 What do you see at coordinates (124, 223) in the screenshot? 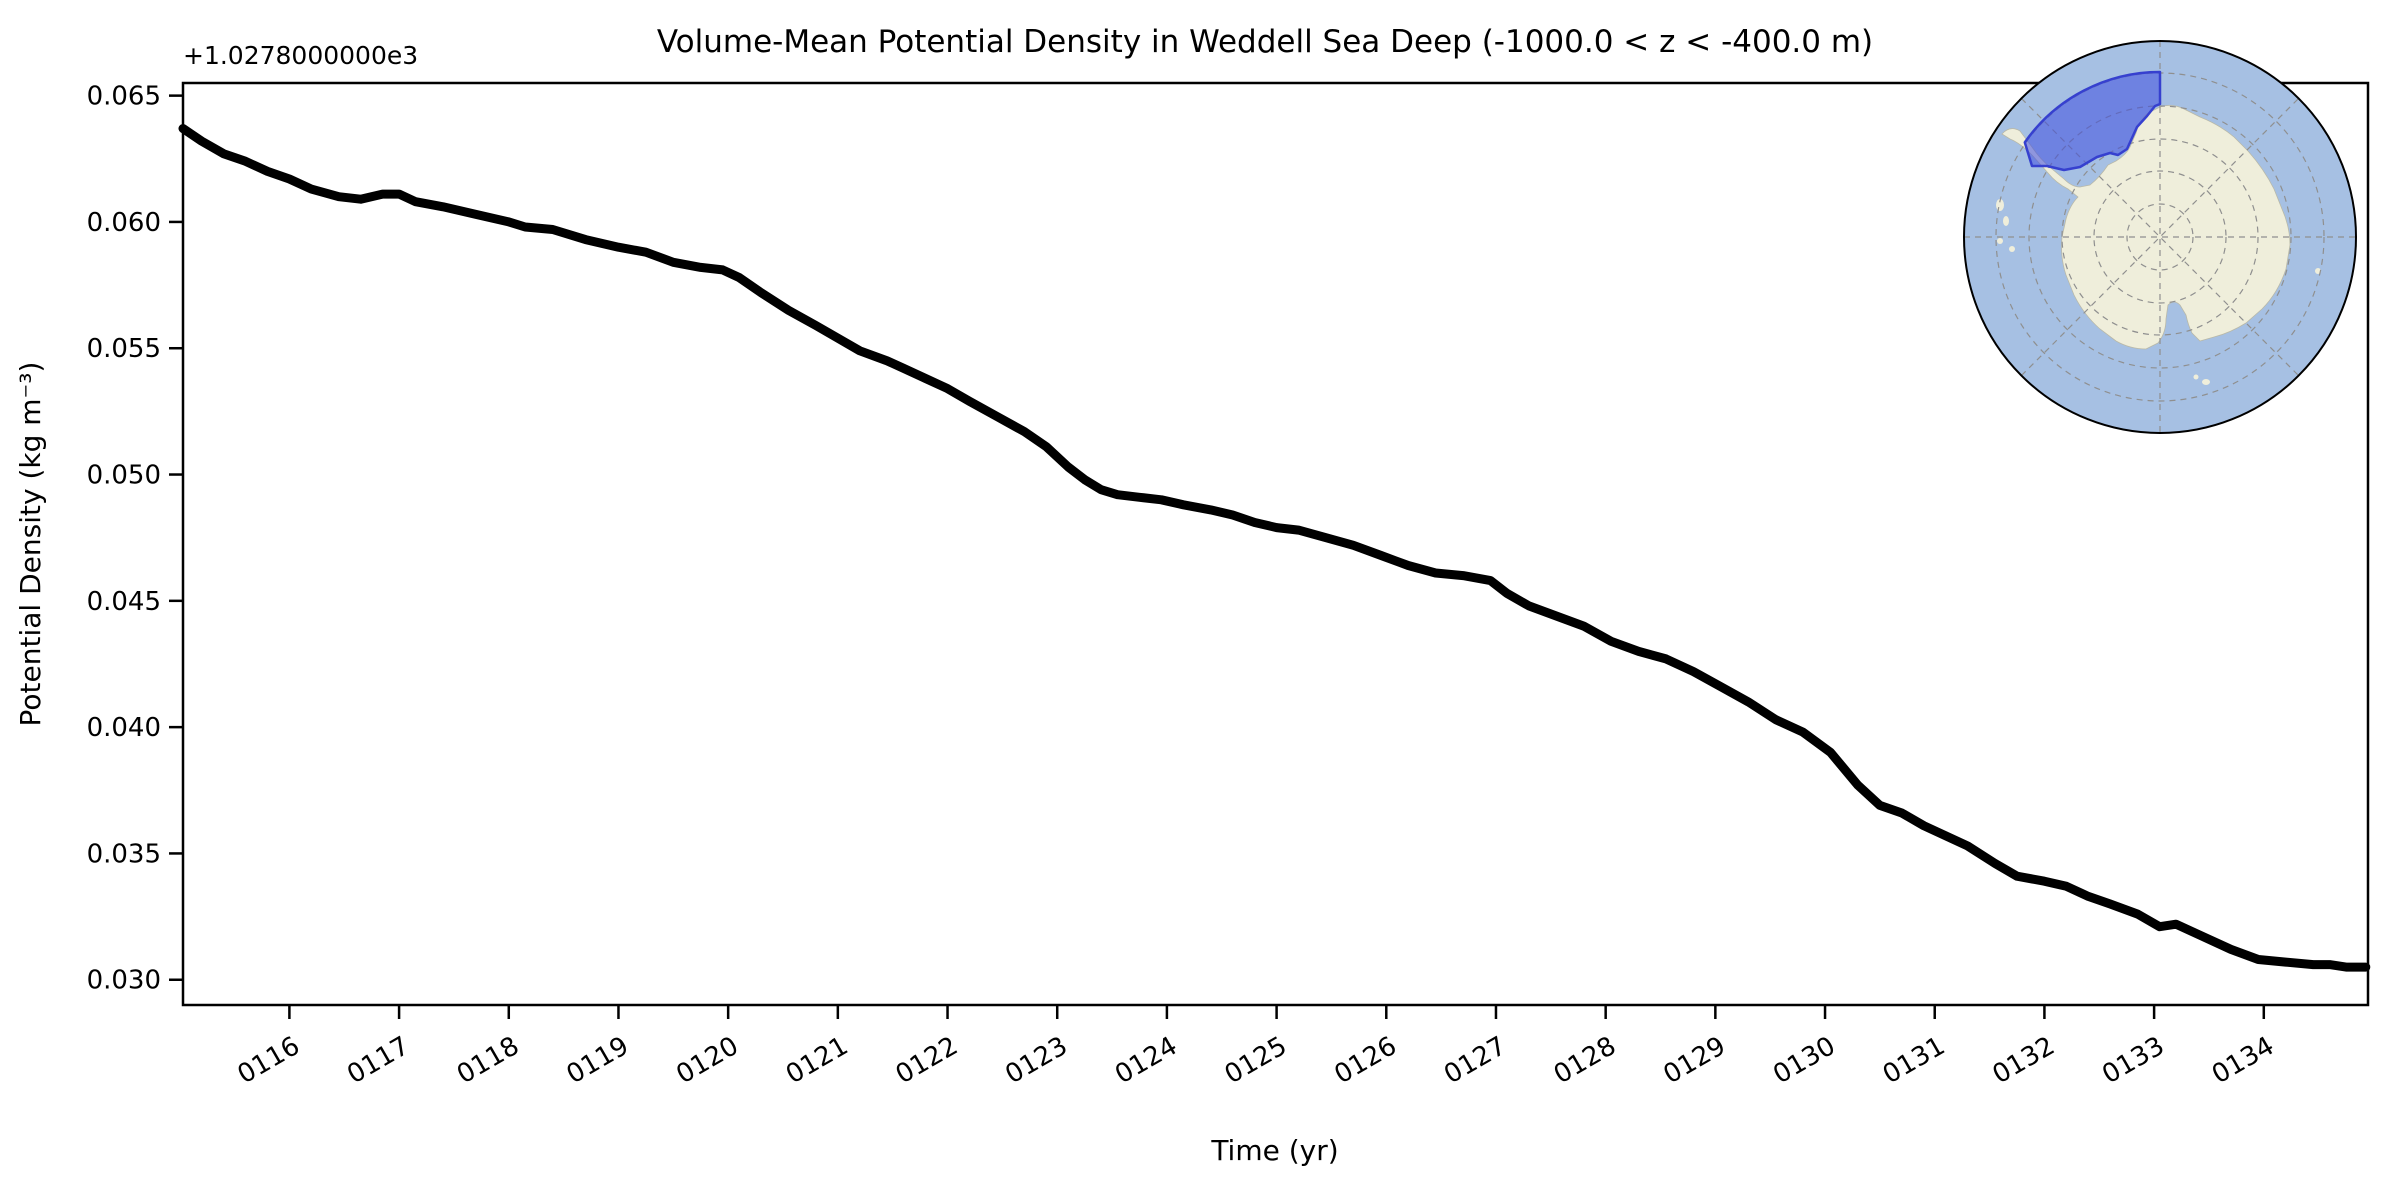
I see `y-tick-label: 0.060` at bounding box center [124, 223].